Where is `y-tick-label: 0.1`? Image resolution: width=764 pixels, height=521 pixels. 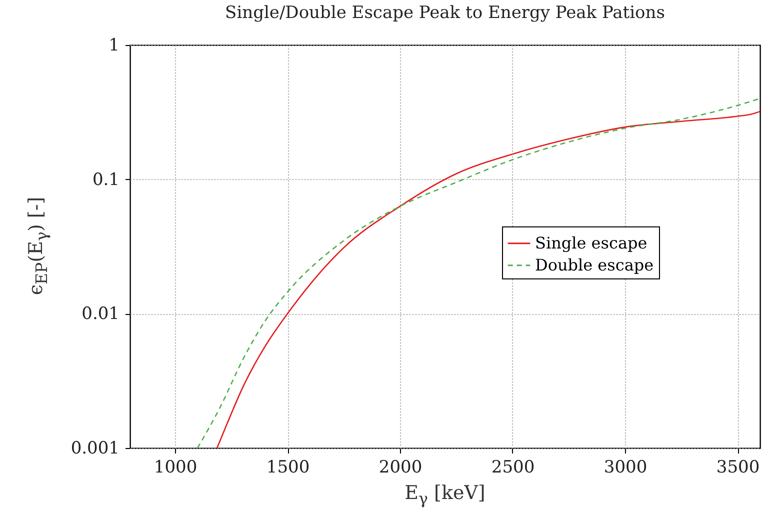
y-tick-label: 0.1 is located at coordinates (106, 180).